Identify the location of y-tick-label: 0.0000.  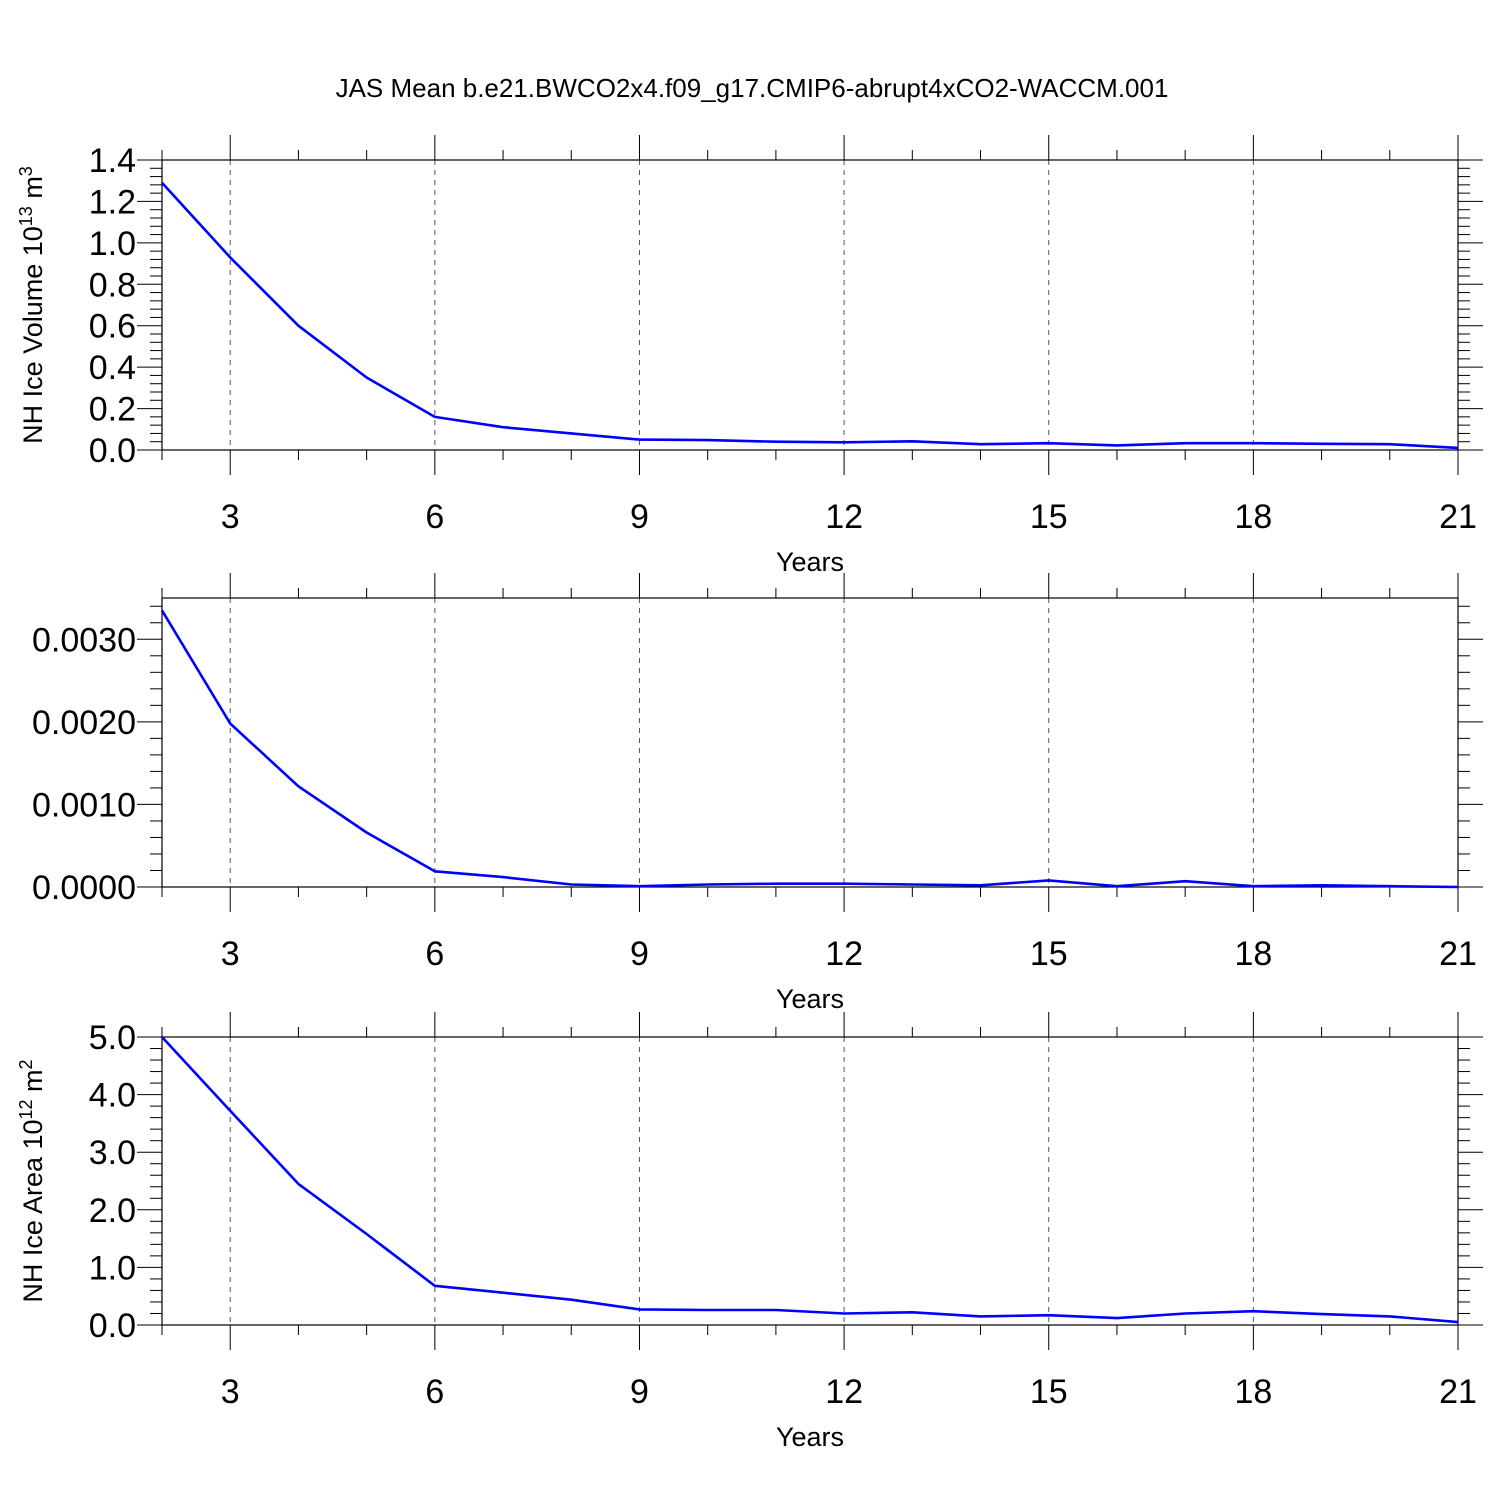
(84, 888).